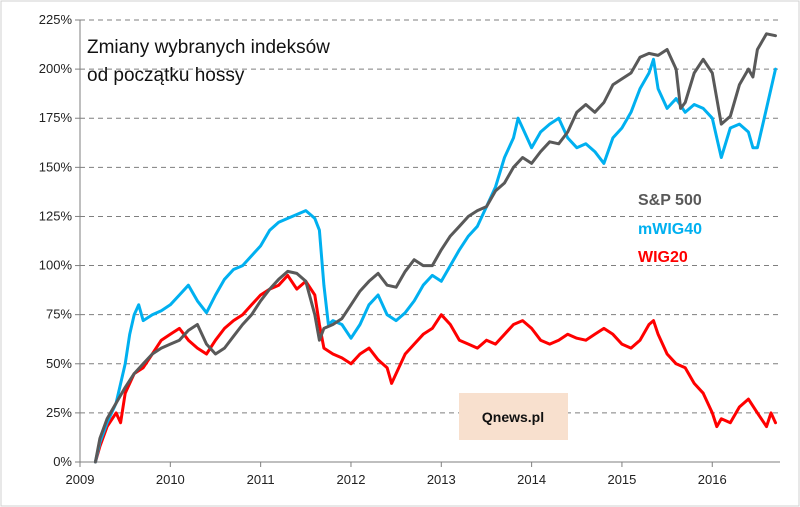  What do you see at coordinates (56, 117) in the screenshot?
I see `tick-label-y: 175%` at bounding box center [56, 117].